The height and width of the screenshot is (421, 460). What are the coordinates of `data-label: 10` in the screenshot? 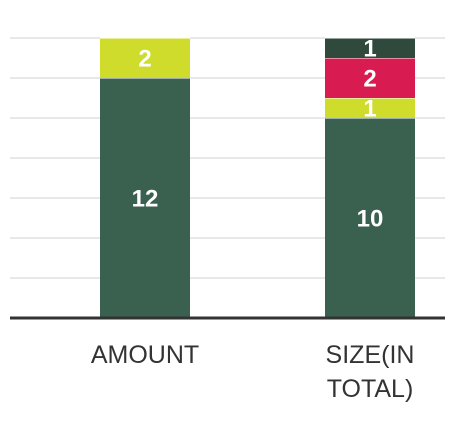 It's located at (370, 218).